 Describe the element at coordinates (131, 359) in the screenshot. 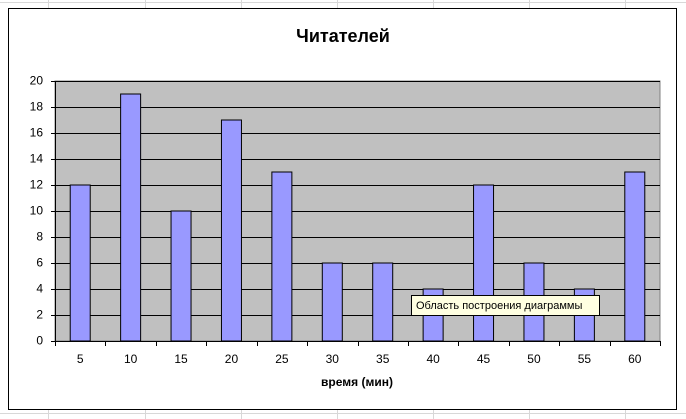

I see `x-tick-label: 10` at that location.